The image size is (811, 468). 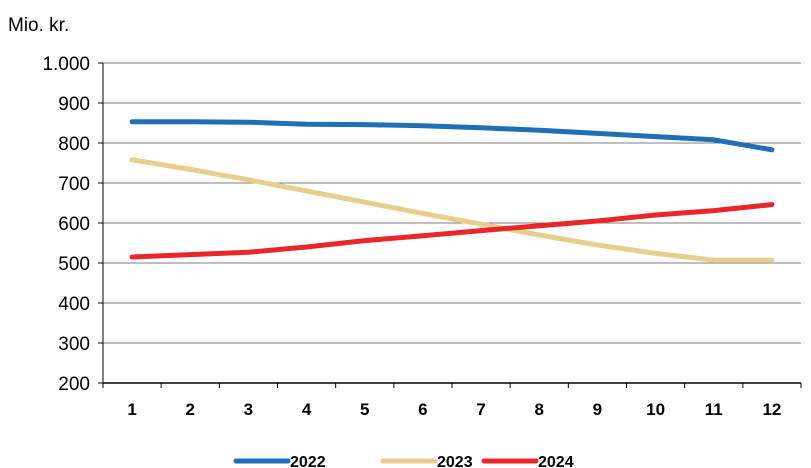 What do you see at coordinates (131, 409) in the screenshot?
I see `x-tick-label: 1` at bounding box center [131, 409].